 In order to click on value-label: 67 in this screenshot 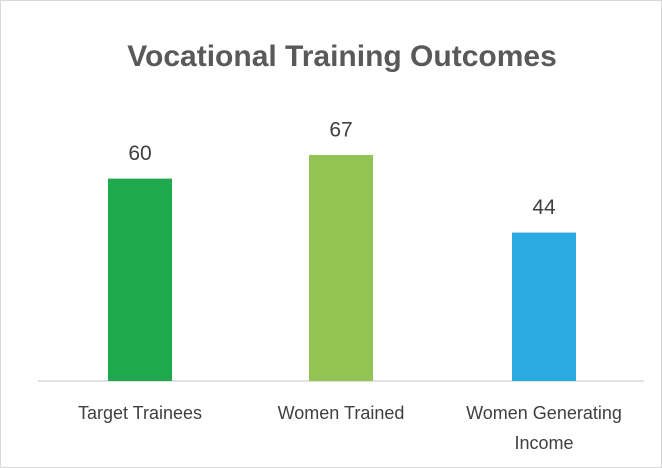, I will do `click(340, 130)`.